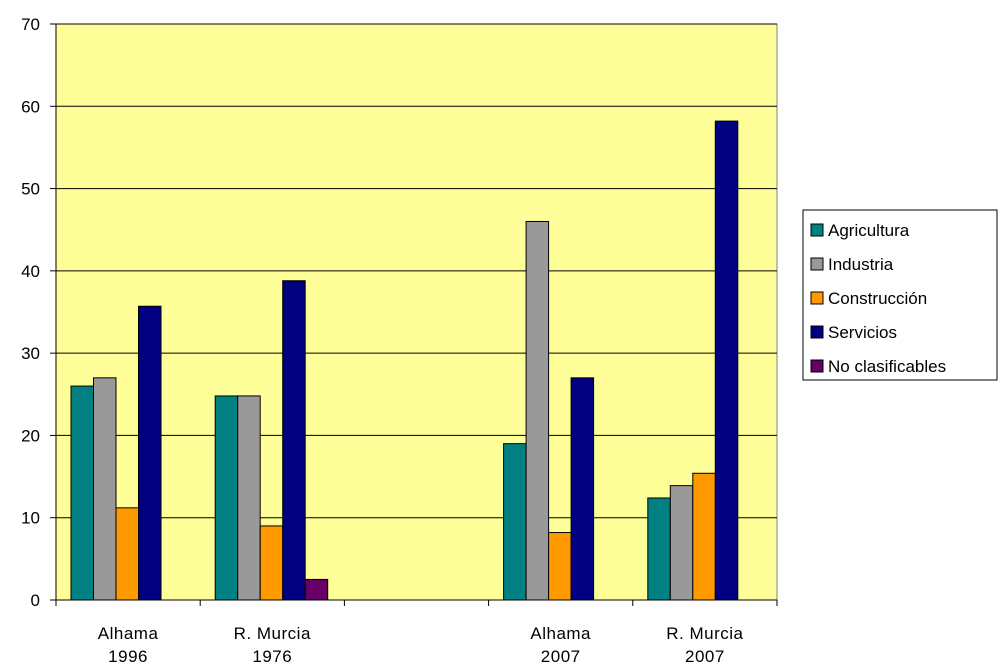 The height and width of the screenshot is (665, 998). Describe the element at coordinates (30, 271) in the screenshot. I see `y-tick-label: 40` at that location.